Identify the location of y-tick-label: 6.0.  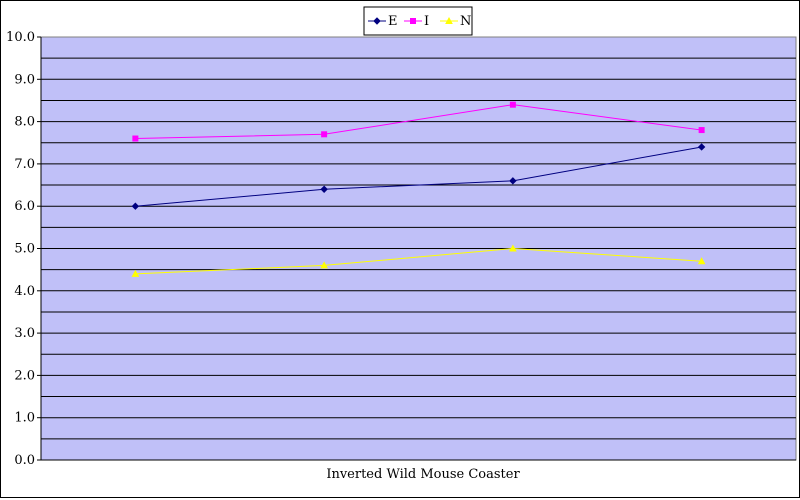
(24, 206).